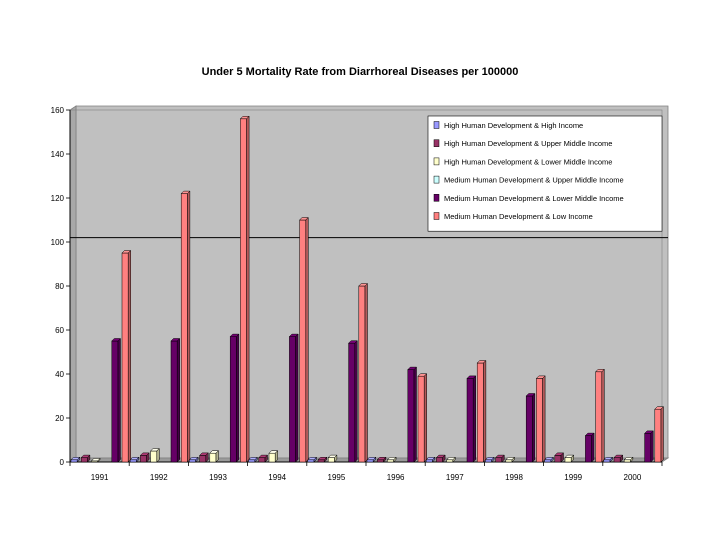  Describe the element at coordinates (396, 477) in the screenshot. I see `x-tick-label: 1996` at that location.